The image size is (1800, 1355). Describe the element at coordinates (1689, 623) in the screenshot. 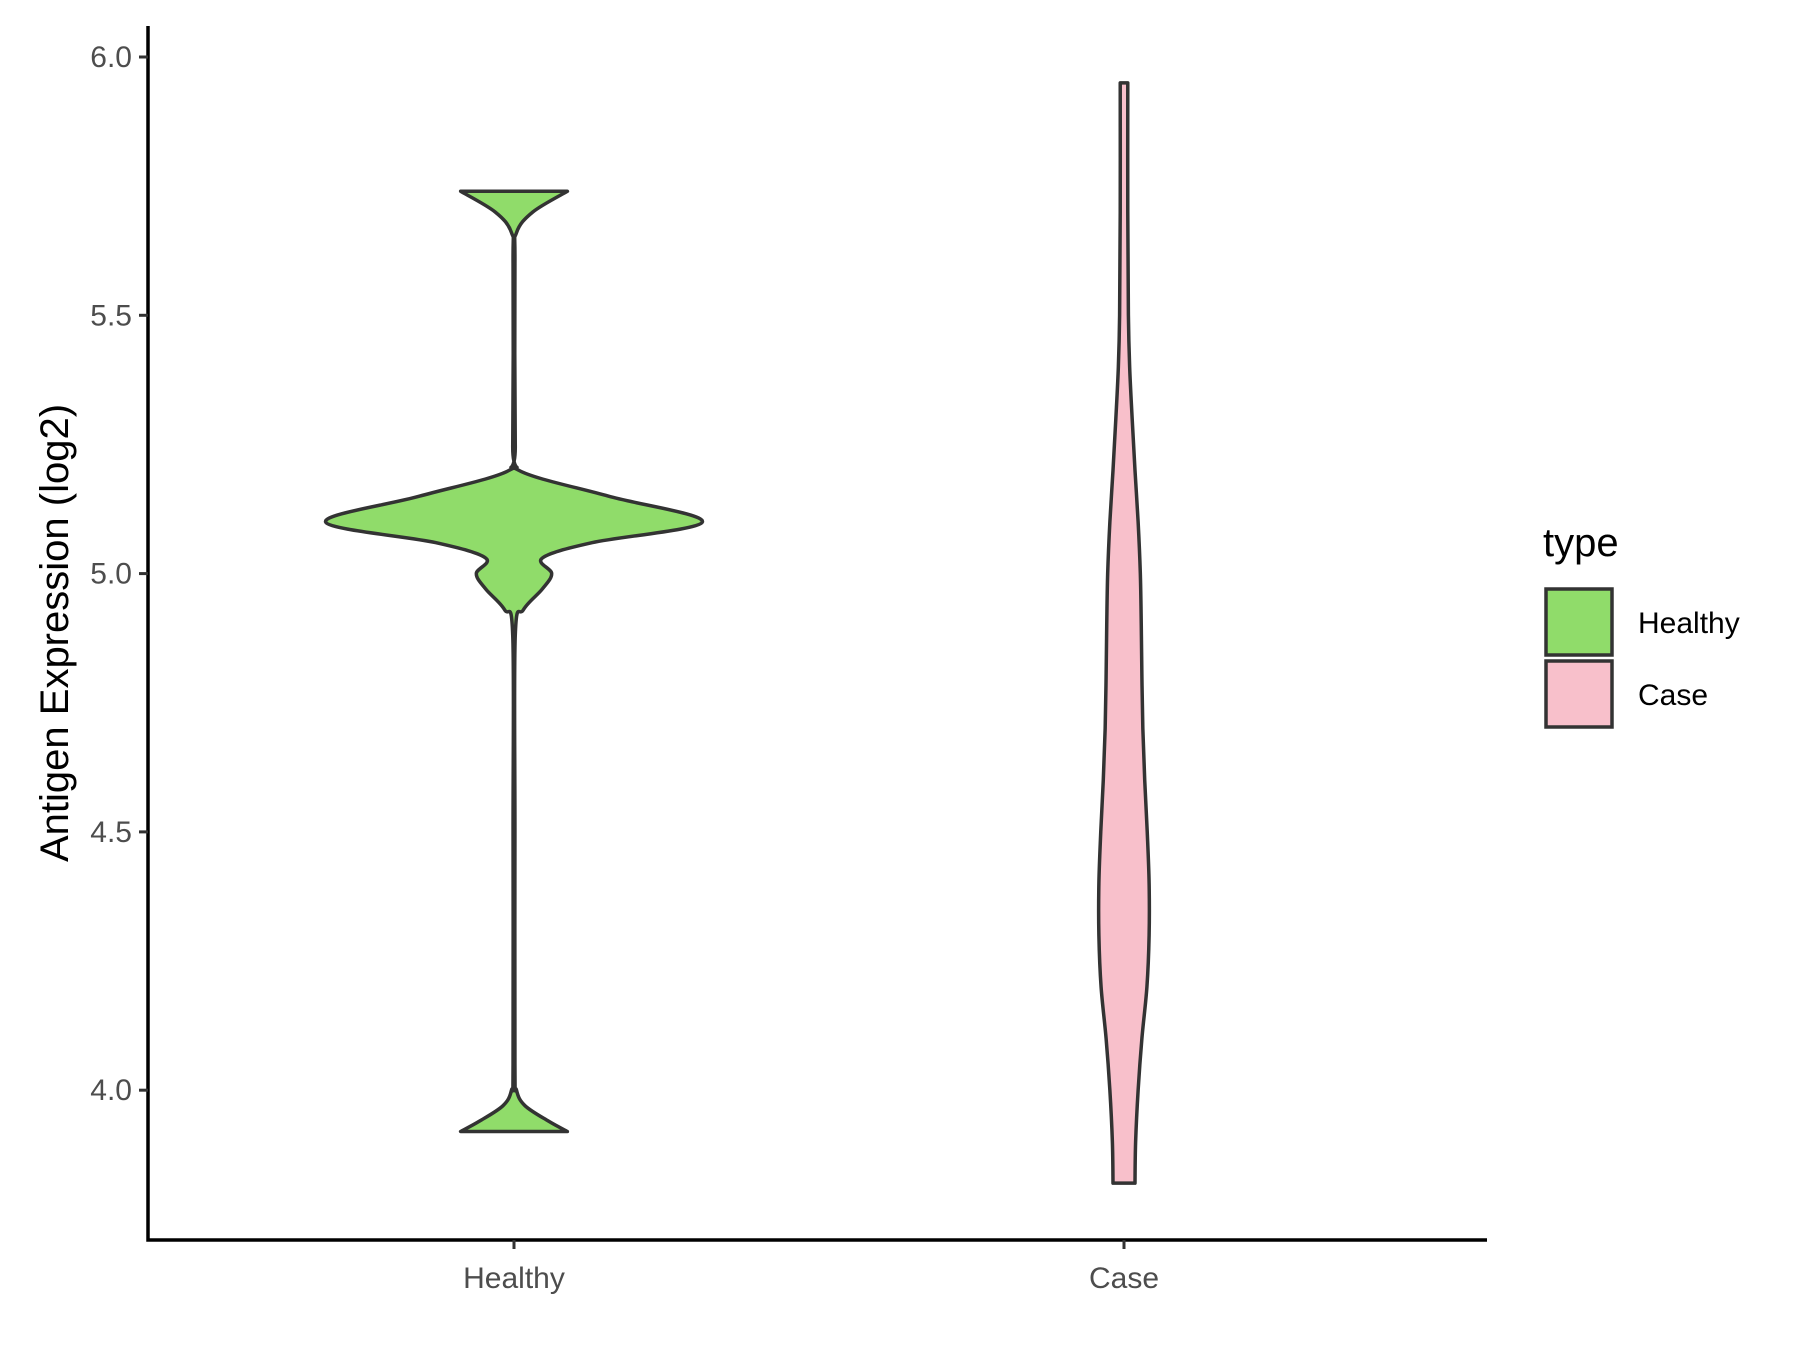

I see `legend-label-healthy: Healthy` at that location.